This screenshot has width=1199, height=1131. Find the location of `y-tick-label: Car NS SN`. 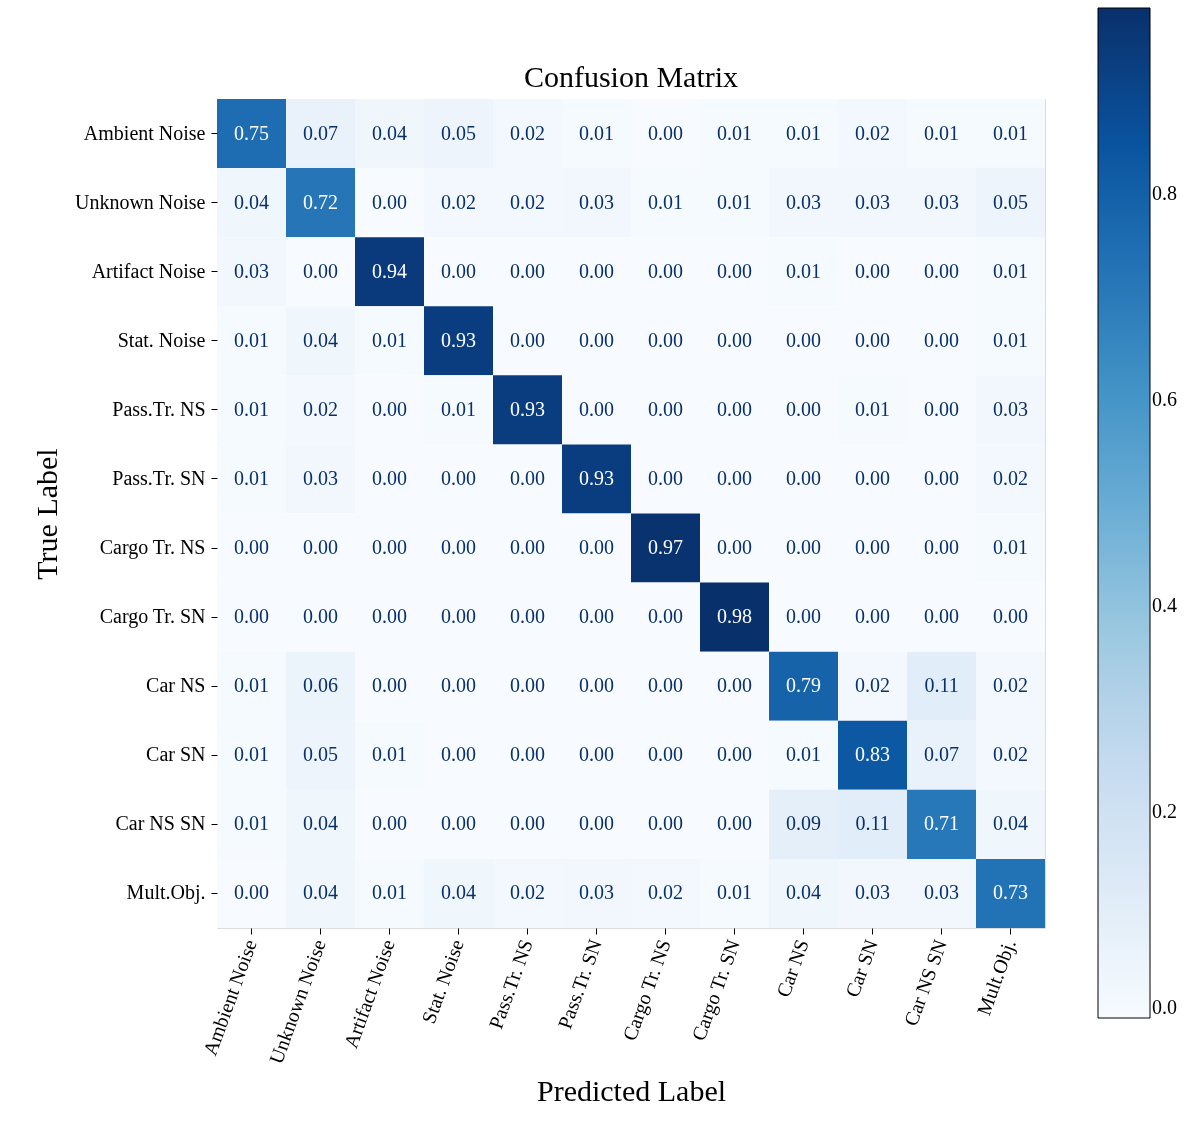

y-tick-label: Car NS SN is located at coordinates (160, 823).